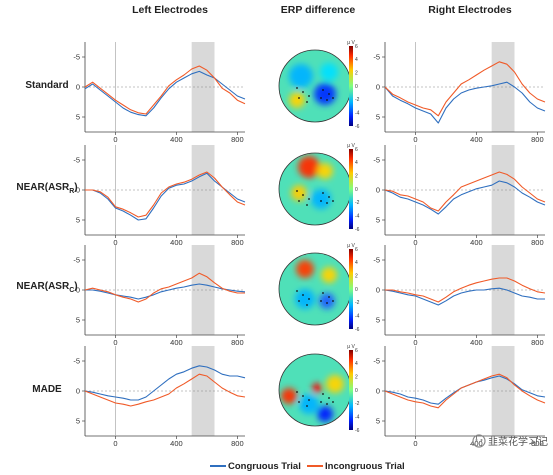  Describe the element at coordinates (46, 188) in the screenshot. I see `row-label-1: NEAR(ASRR)` at that location.